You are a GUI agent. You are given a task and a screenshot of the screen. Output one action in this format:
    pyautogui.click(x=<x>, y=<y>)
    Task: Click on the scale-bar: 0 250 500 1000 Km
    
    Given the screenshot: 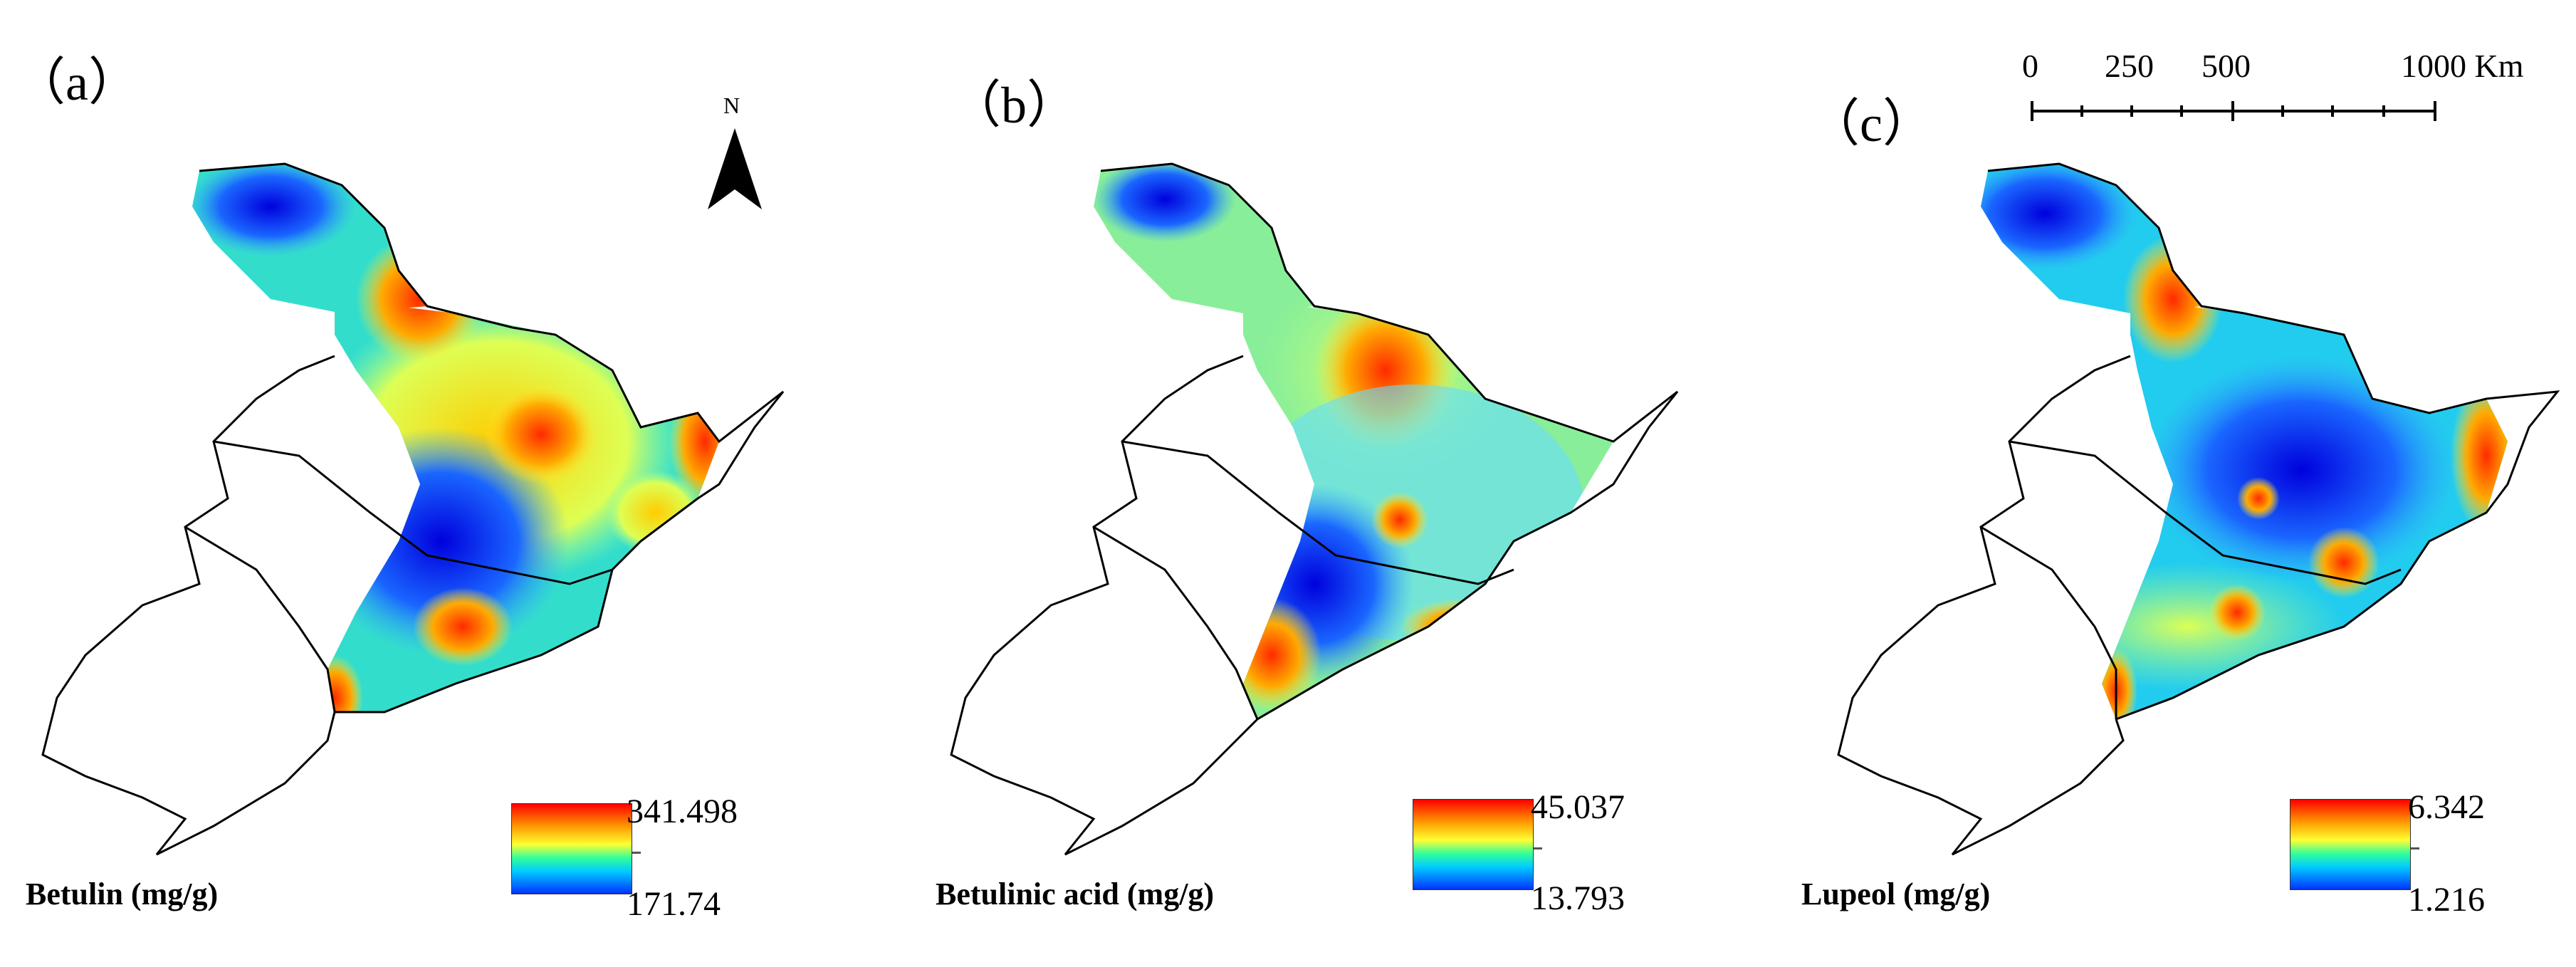 What is the action you would take?
    pyautogui.click(x=2297, y=85)
    